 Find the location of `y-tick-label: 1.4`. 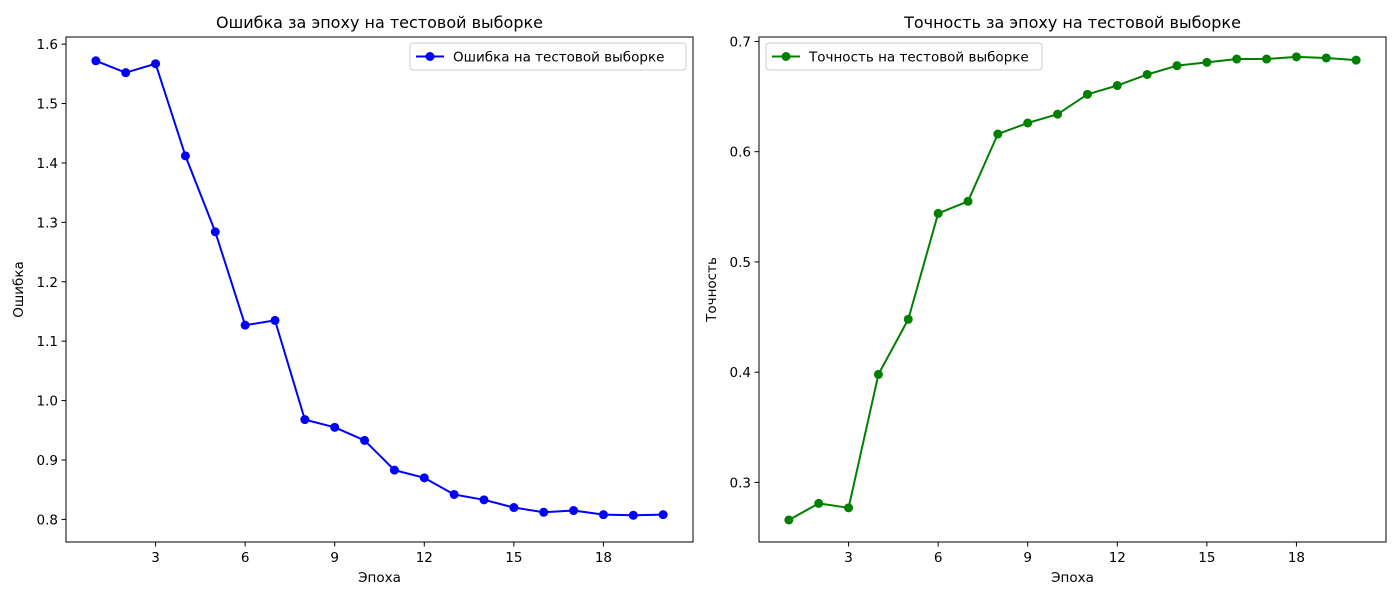

y-tick-label: 1.4 is located at coordinates (47, 164).